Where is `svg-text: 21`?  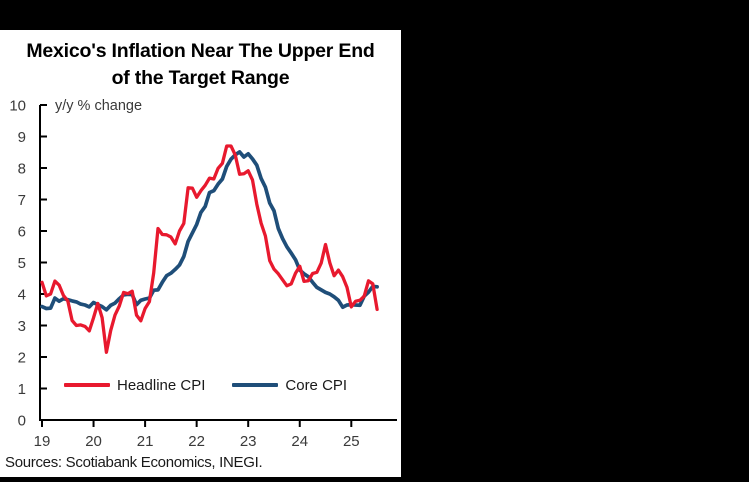
svg-text: 21 is located at coordinates (145, 441).